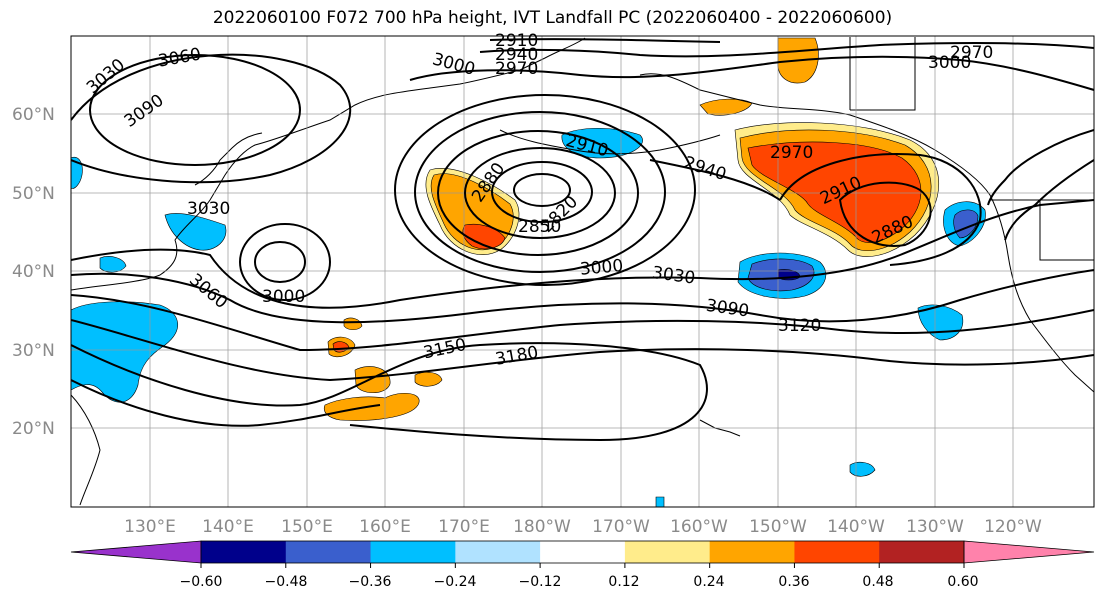  I want to click on latitude-label: 40°N, so click(33, 272).